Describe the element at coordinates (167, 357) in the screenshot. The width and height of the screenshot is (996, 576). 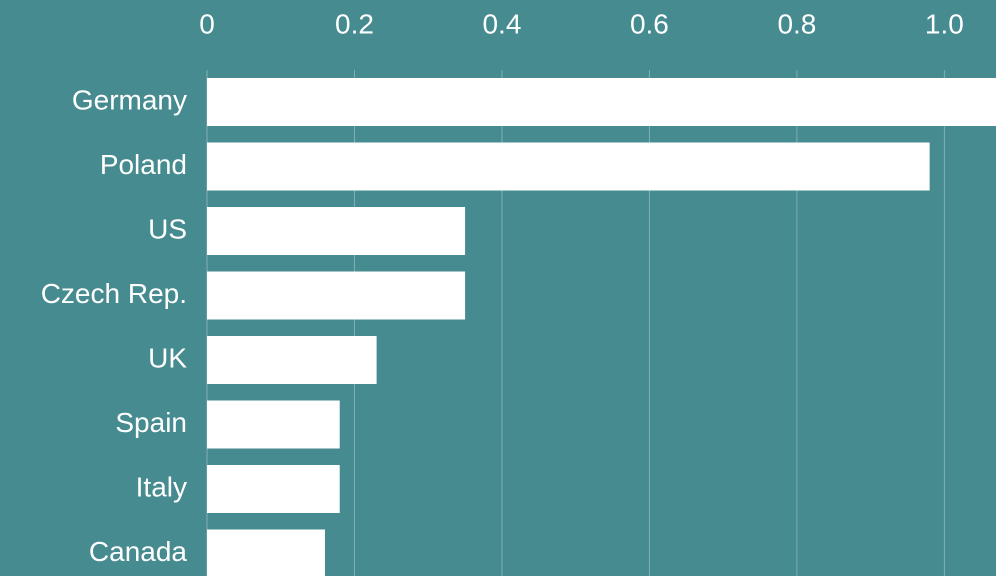
I see `y-tick-label: UK` at that location.